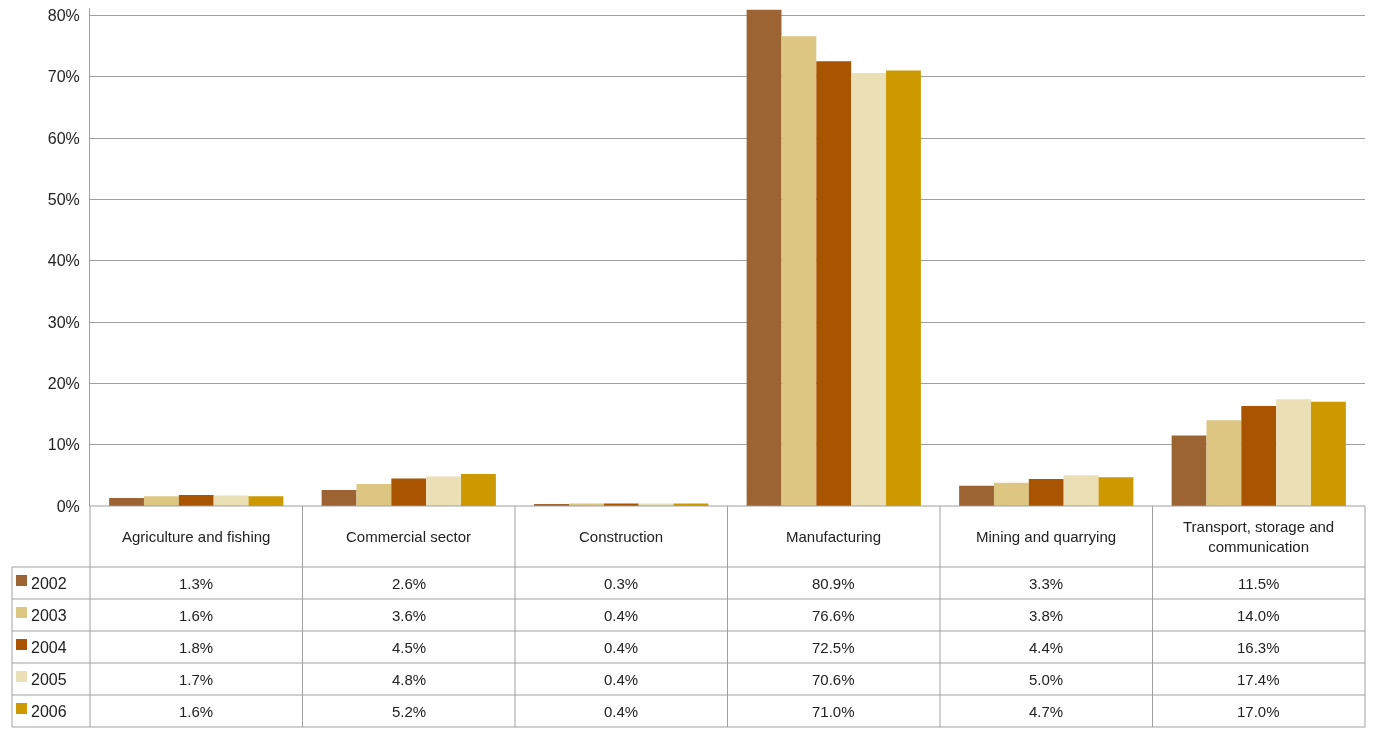 The image size is (1373, 730). What do you see at coordinates (1259, 536) in the screenshot?
I see `x-tick-label: Transport, storage and communication` at bounding box center [1259, 536].